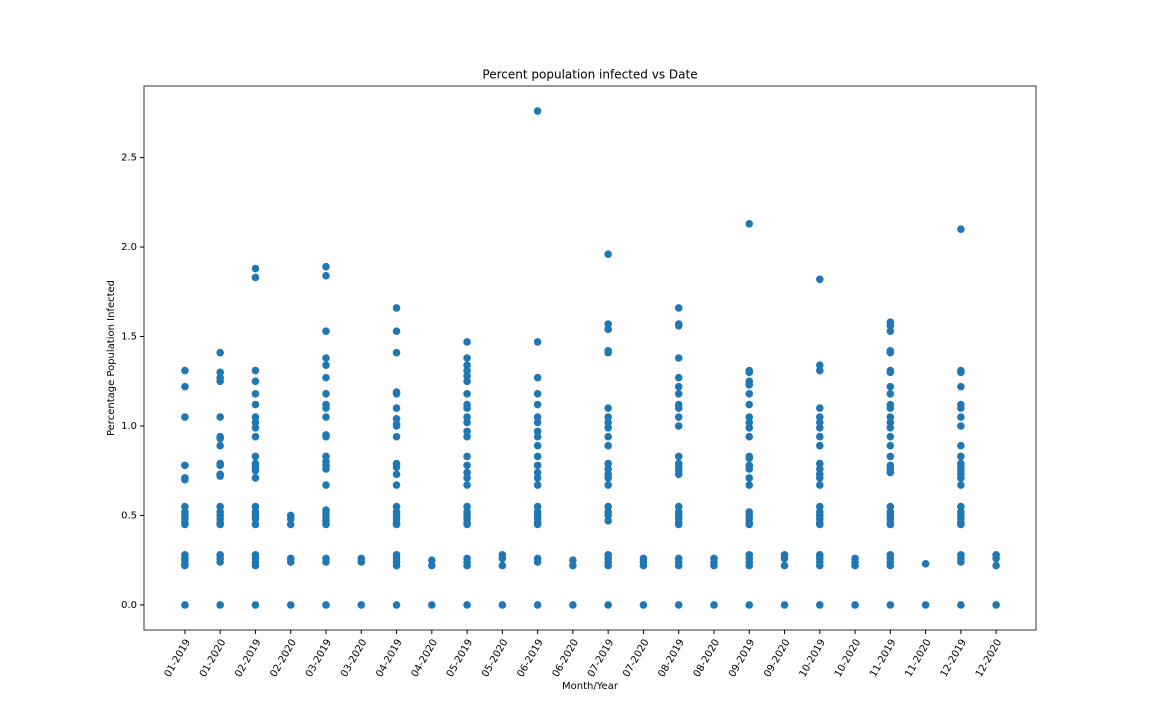 The height and width of the screenshot is (720, 1152). Describe the element at coordinates (248, 659) in the screenshot. I see `x-tick-label: 02-2019` at that location.